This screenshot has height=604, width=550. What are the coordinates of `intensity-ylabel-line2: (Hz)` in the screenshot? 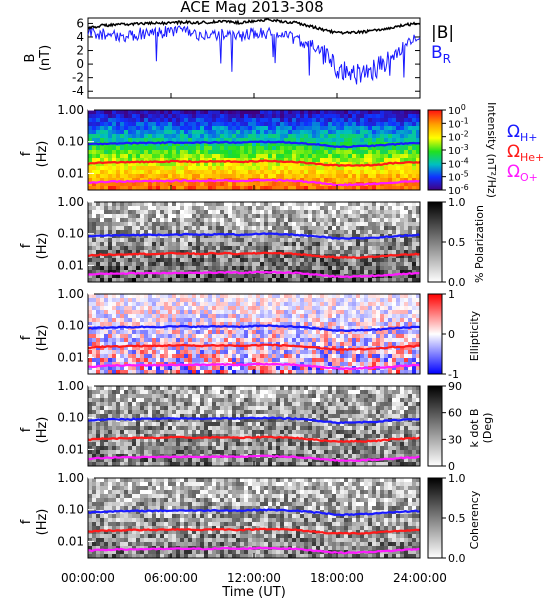 It's located at (42, 154).